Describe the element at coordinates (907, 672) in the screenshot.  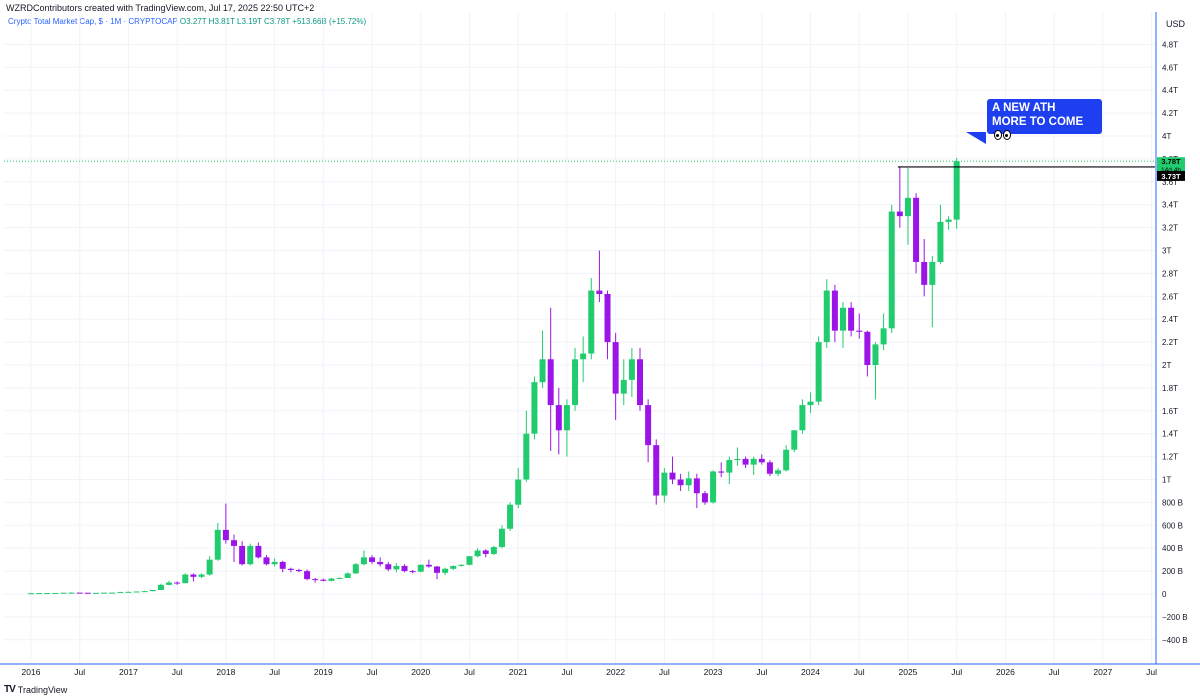
I see `x-tick-label: 2025` at that location.